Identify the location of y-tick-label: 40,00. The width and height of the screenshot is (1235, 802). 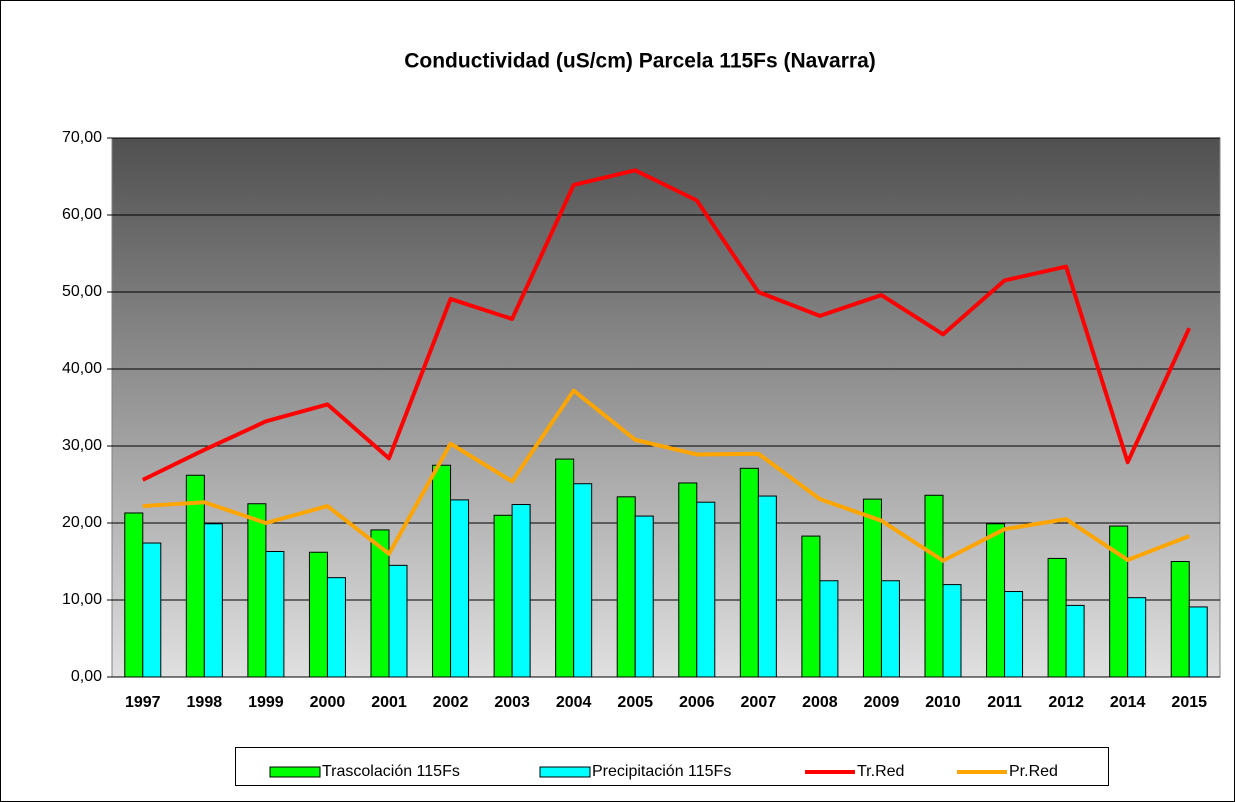
(82, 368).